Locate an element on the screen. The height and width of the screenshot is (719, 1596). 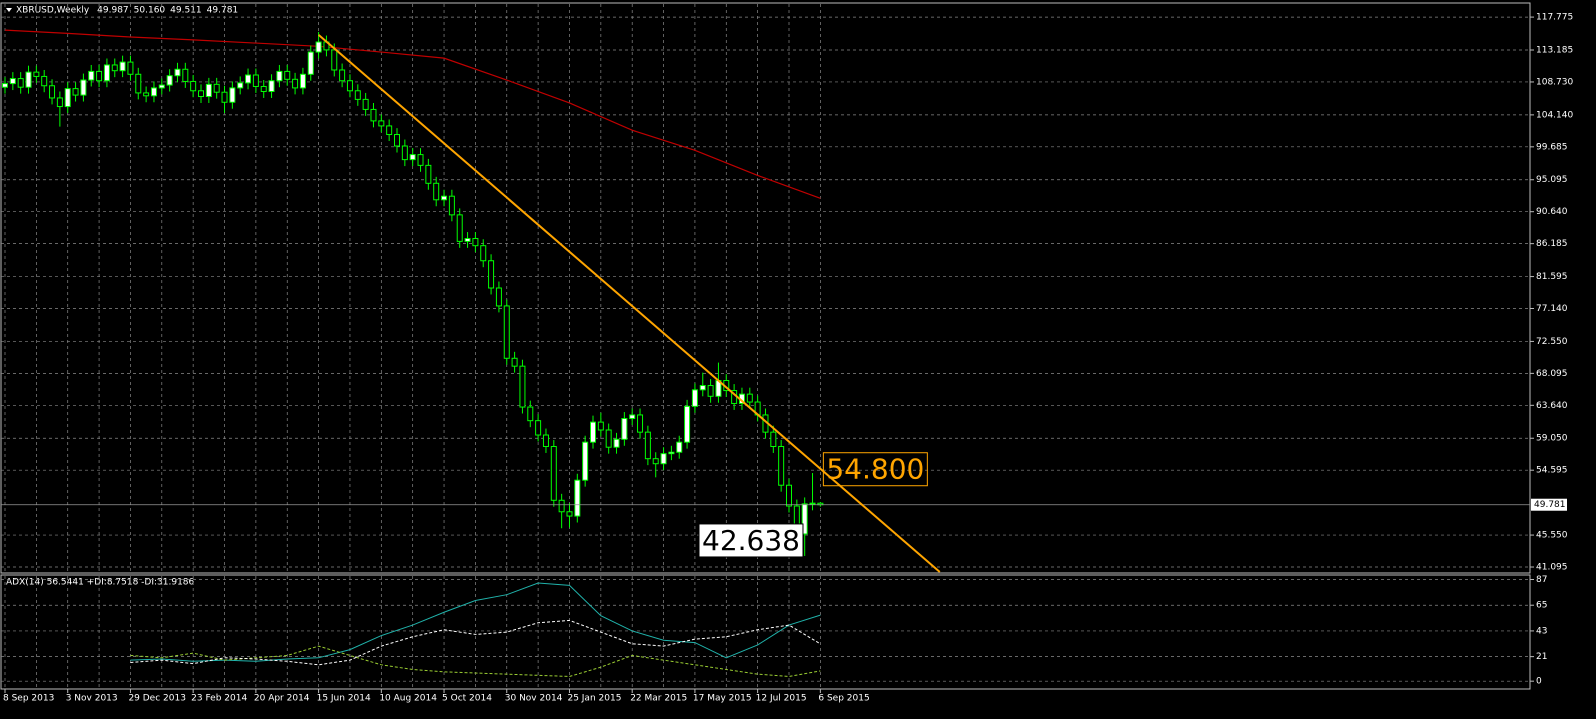
y-tick-label: 41.095 is located at coordinates (1552, 568).